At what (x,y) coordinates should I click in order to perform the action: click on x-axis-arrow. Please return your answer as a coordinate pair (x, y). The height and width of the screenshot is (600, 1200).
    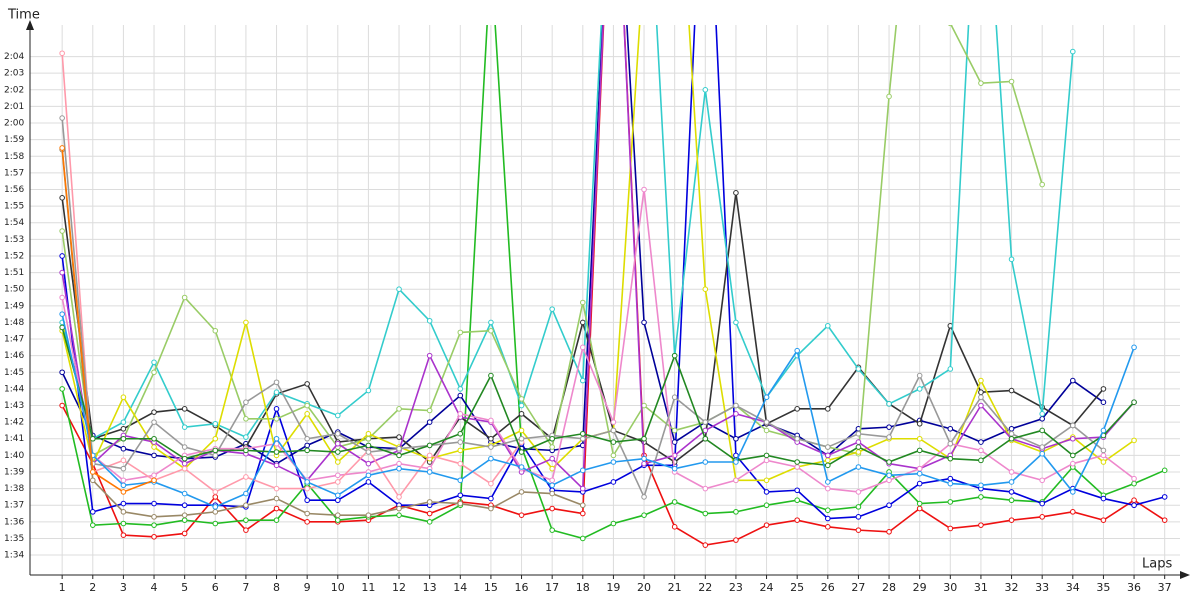
    Looking at the image, I should click on (1185, 575).